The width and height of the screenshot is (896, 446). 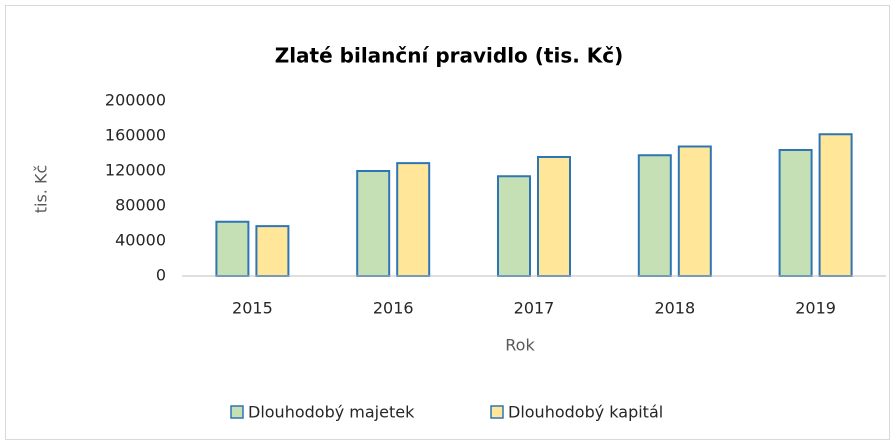 What do you see at coordinates (135, 135) in the screenshot?
I see `y-tick-label: 160000` at bounding box center [135, 135].